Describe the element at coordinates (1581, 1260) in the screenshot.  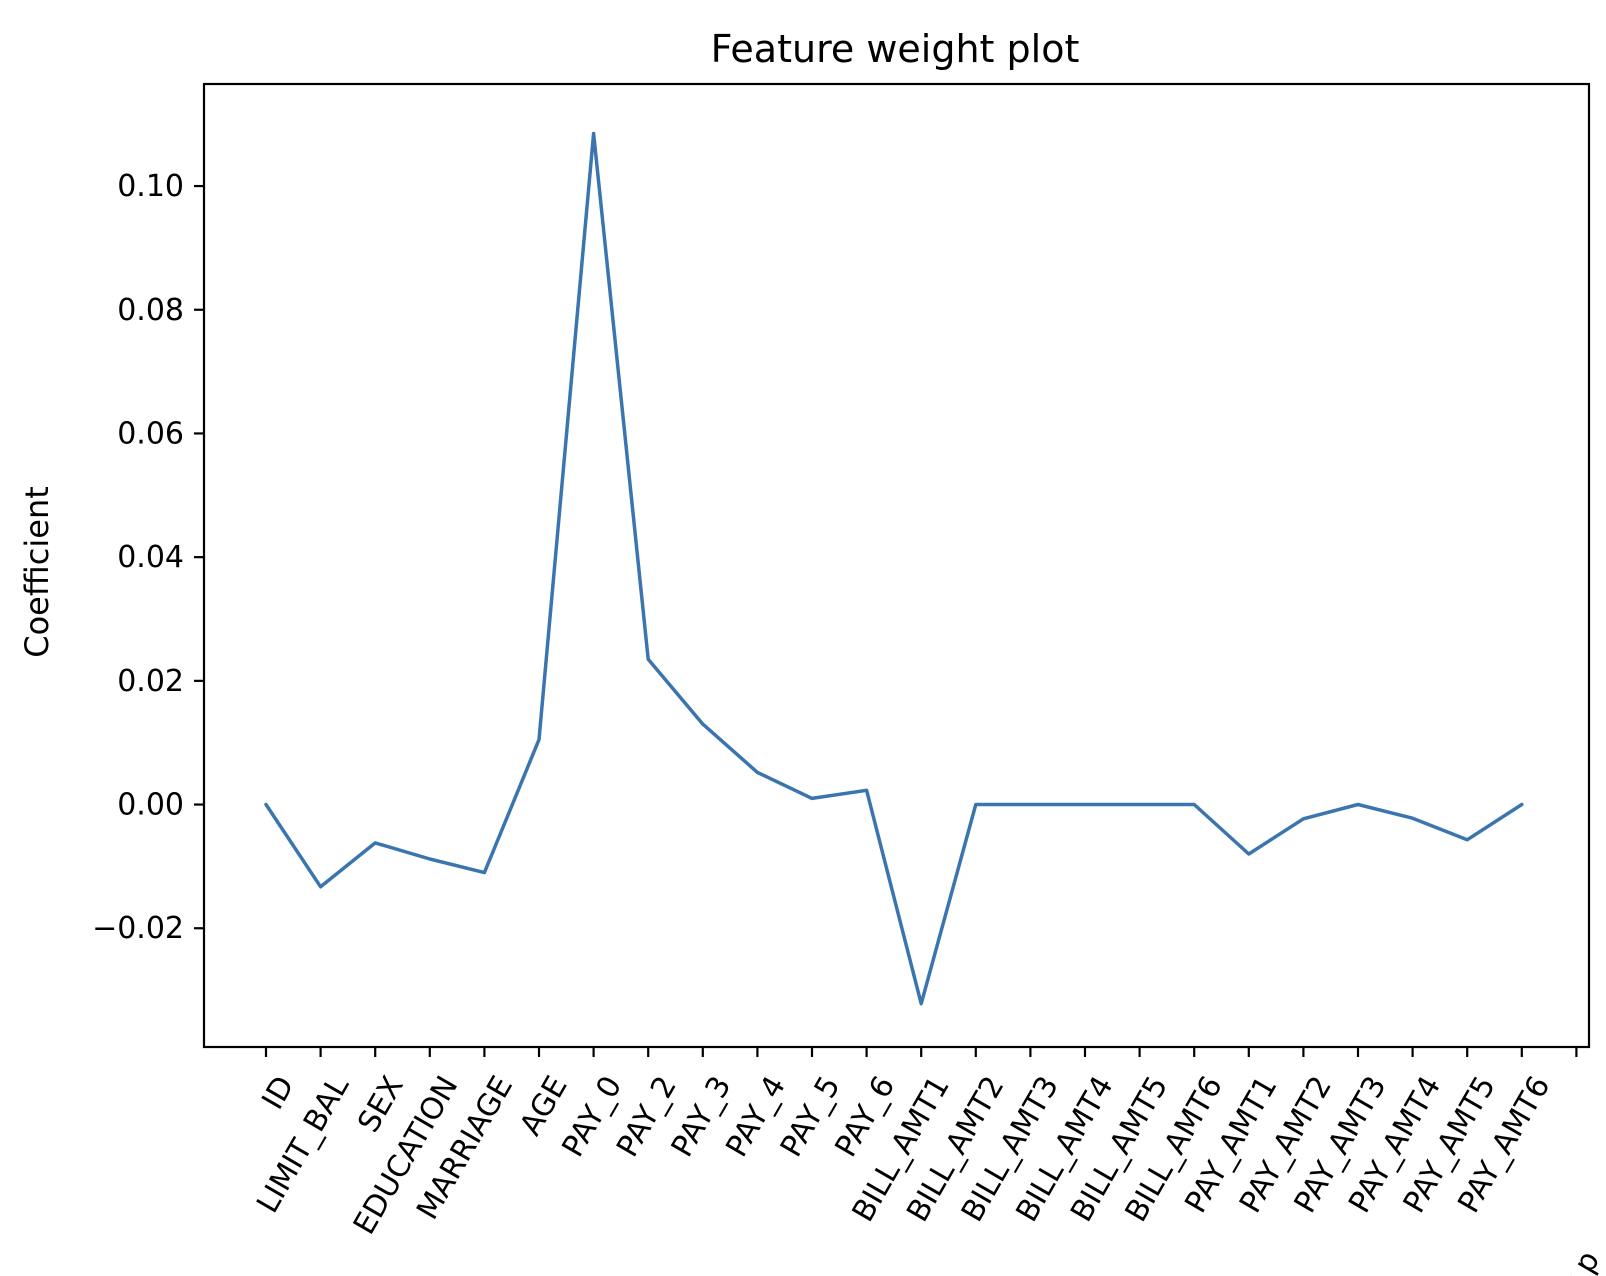
I see `clipped-axis-label: t p` at that location.